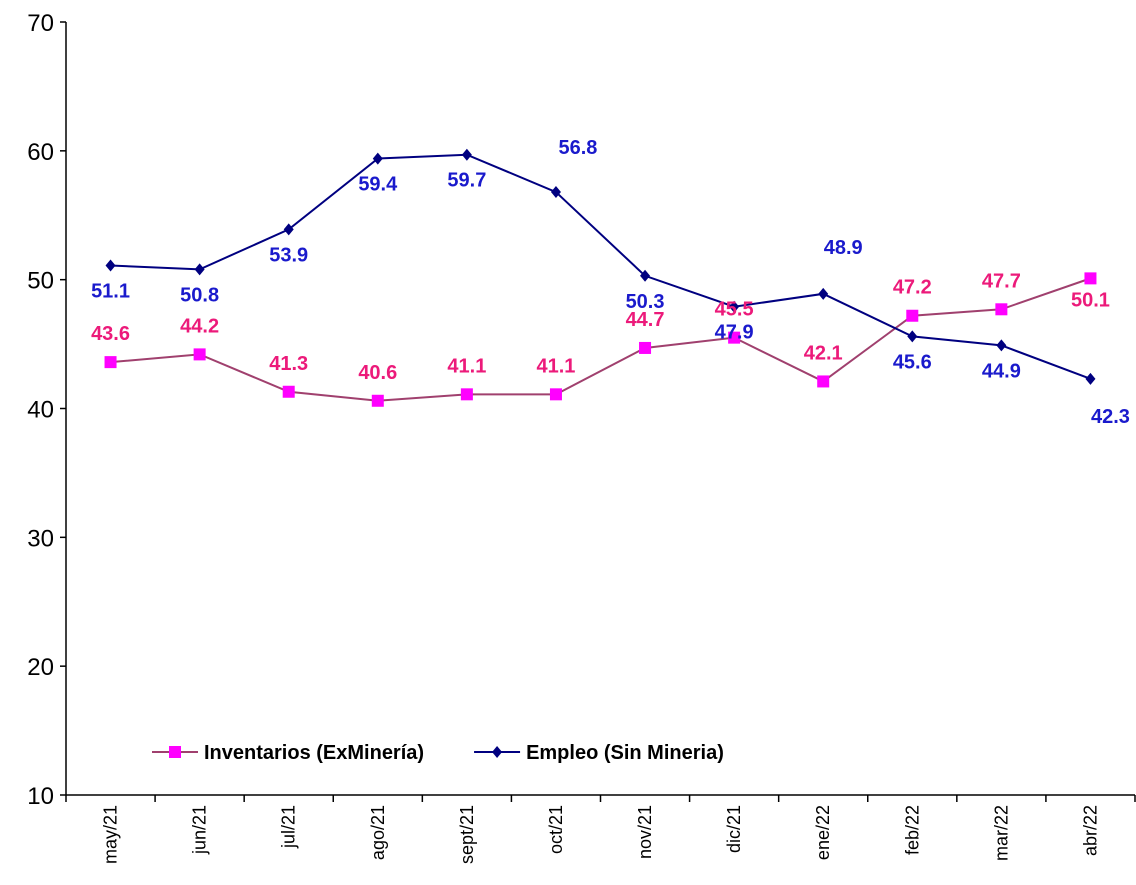  Describe the element at coordinates (40, 23) in the screenshot. I see `y-tick-label: 70` at that location.